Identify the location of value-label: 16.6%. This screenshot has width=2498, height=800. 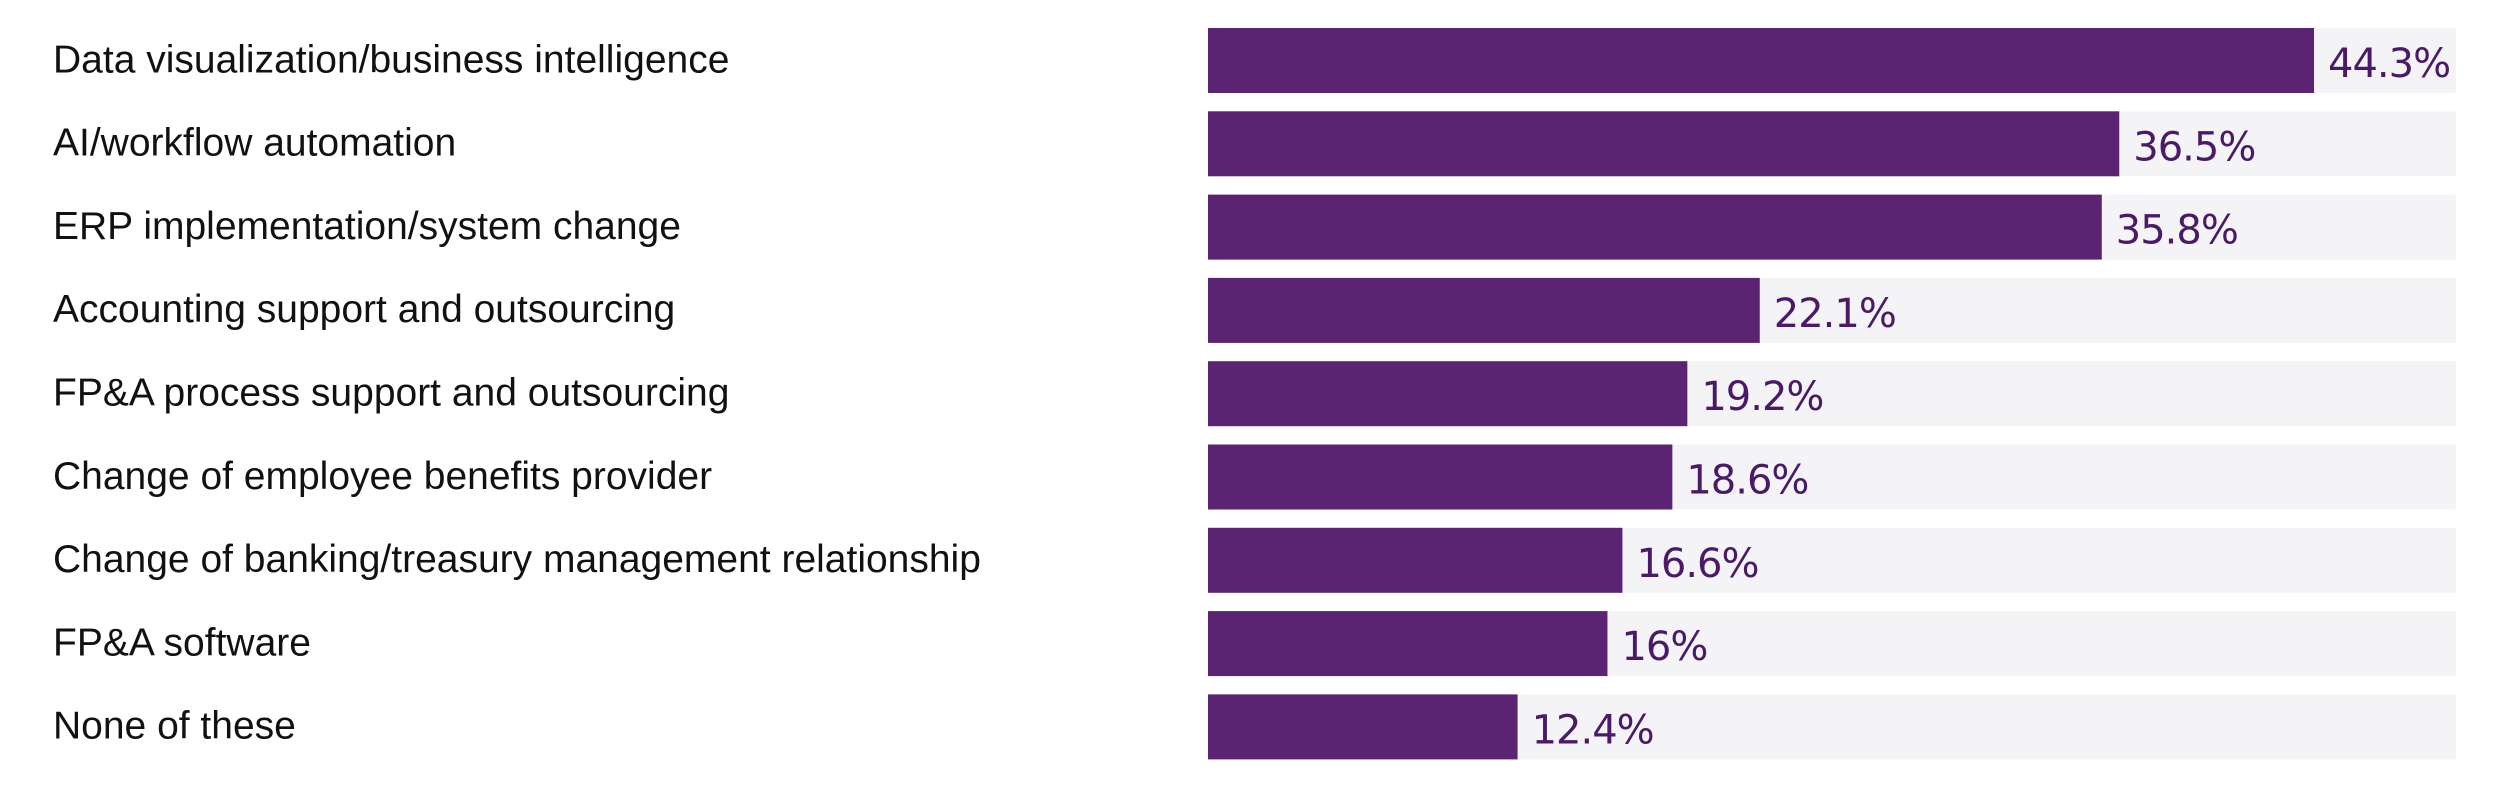
(1697, 564).